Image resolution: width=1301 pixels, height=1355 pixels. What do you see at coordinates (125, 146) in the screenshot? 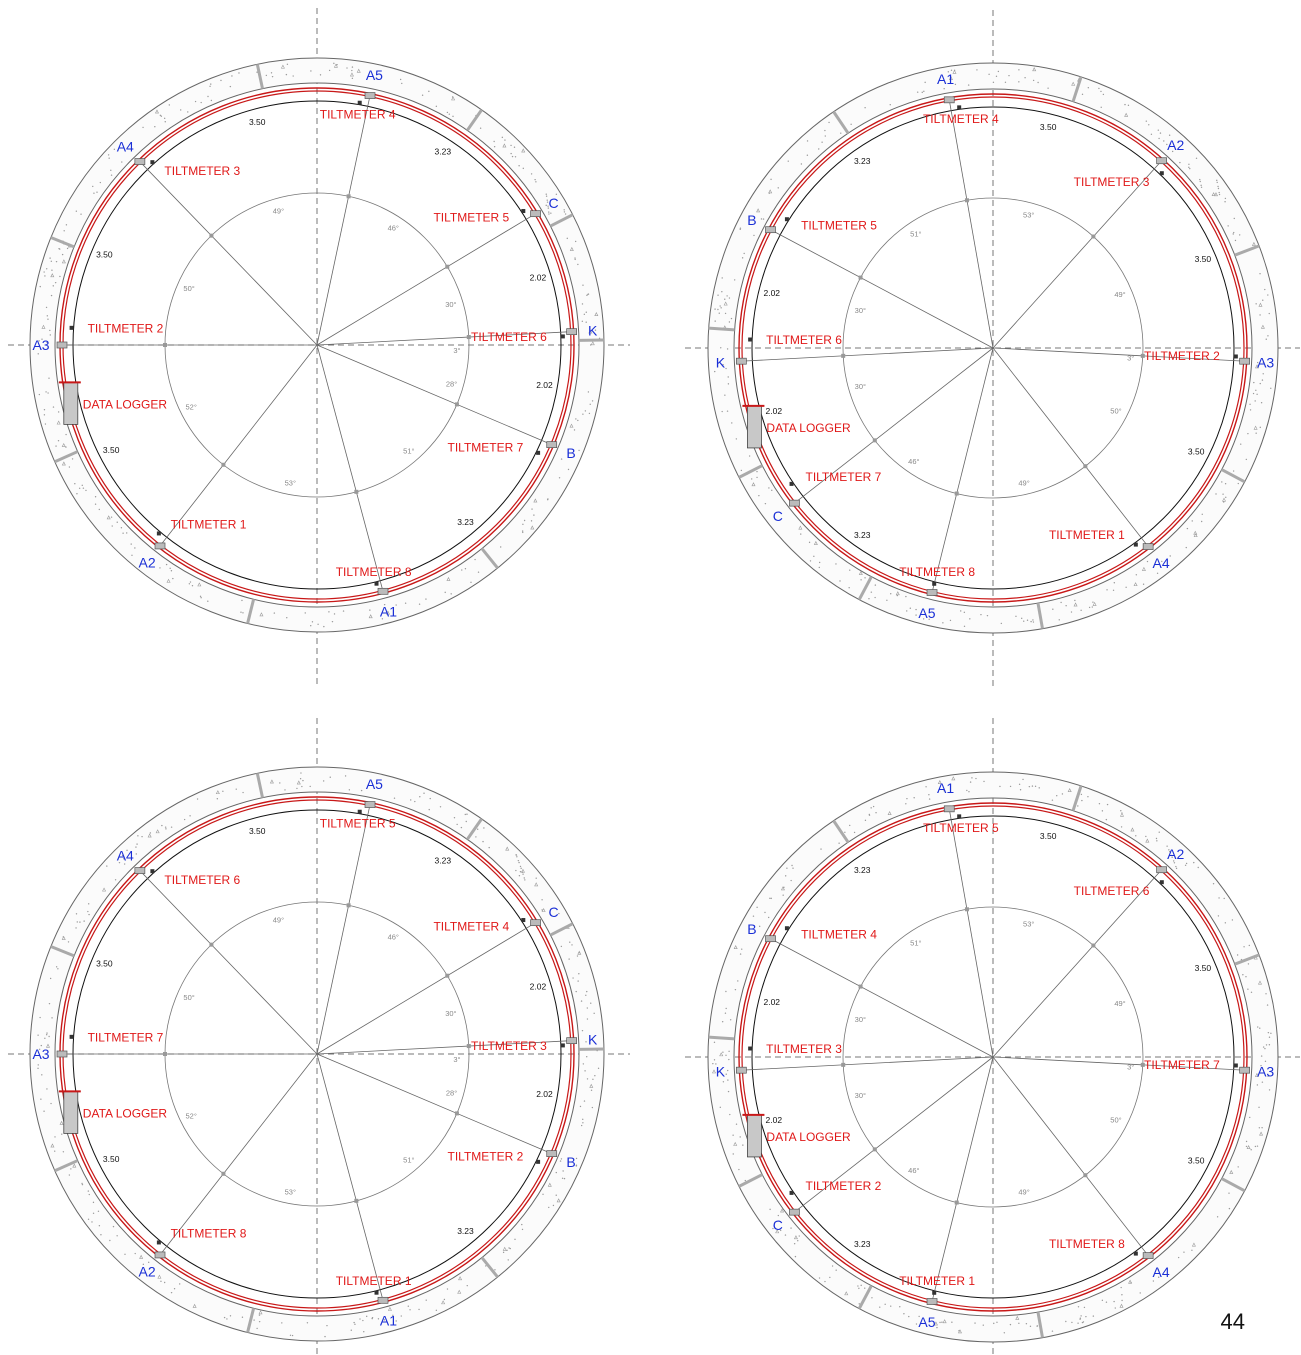
I see `segment-label: A4` at bounding box center [125, 146].